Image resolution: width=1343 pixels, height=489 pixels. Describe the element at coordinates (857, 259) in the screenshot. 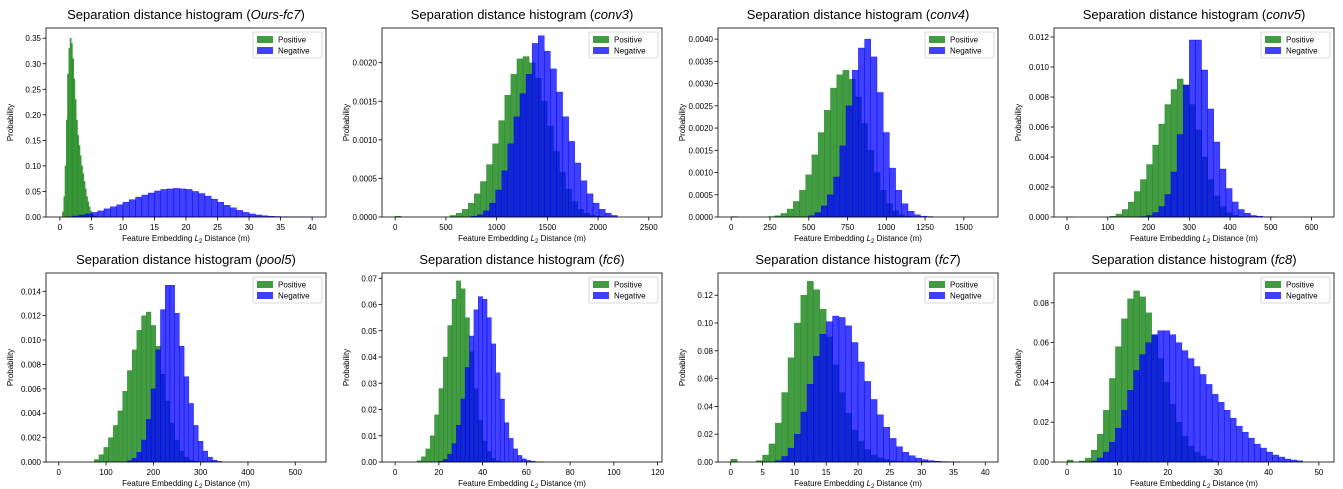

I see `chart-title: Separation distance histogram (fc7)` at that location.